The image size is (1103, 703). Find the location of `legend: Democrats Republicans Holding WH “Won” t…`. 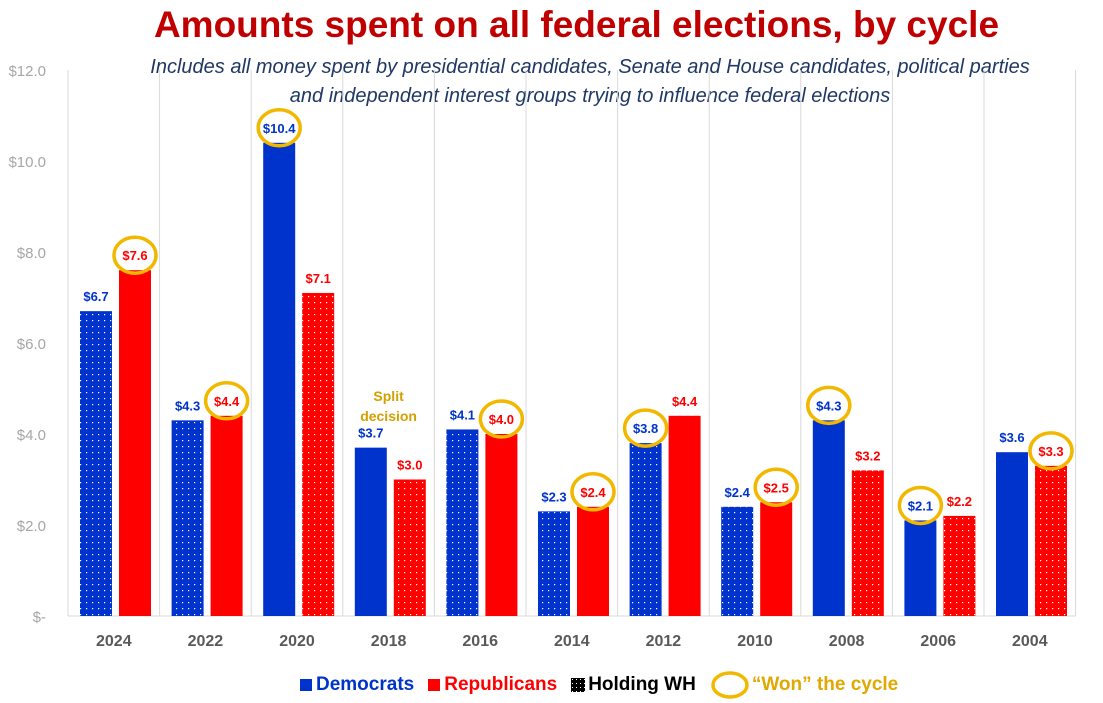

legend: Democrats Republicans Holding WH “Won” t… is located at coordinates (606, 685).